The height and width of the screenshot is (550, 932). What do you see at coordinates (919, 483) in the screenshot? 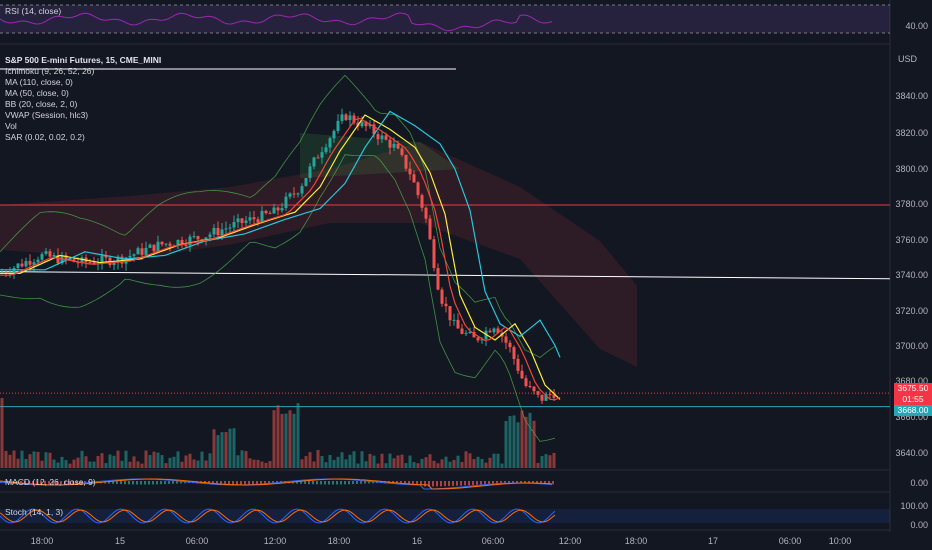
I see `macd-level-label: 0.00` at bounding box center [919, 483].